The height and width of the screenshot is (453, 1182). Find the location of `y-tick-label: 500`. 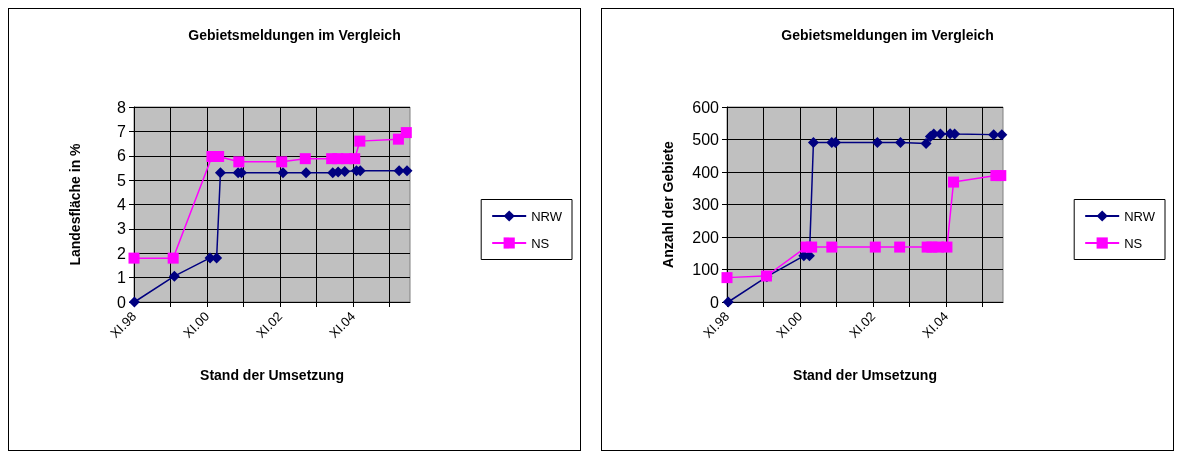

y-tick-label: 500 is located at coordinates (706, 139).